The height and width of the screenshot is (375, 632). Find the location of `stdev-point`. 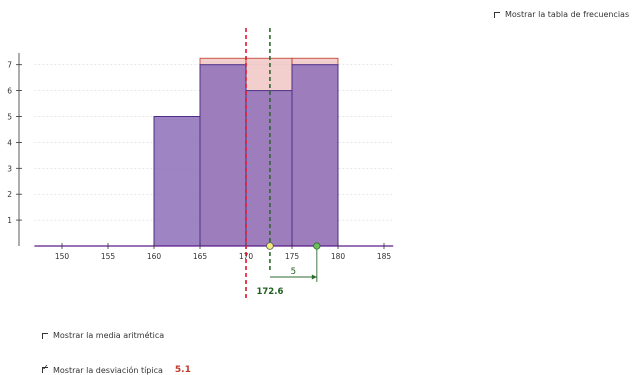

stdev-point is located at coordinates (317, 246).